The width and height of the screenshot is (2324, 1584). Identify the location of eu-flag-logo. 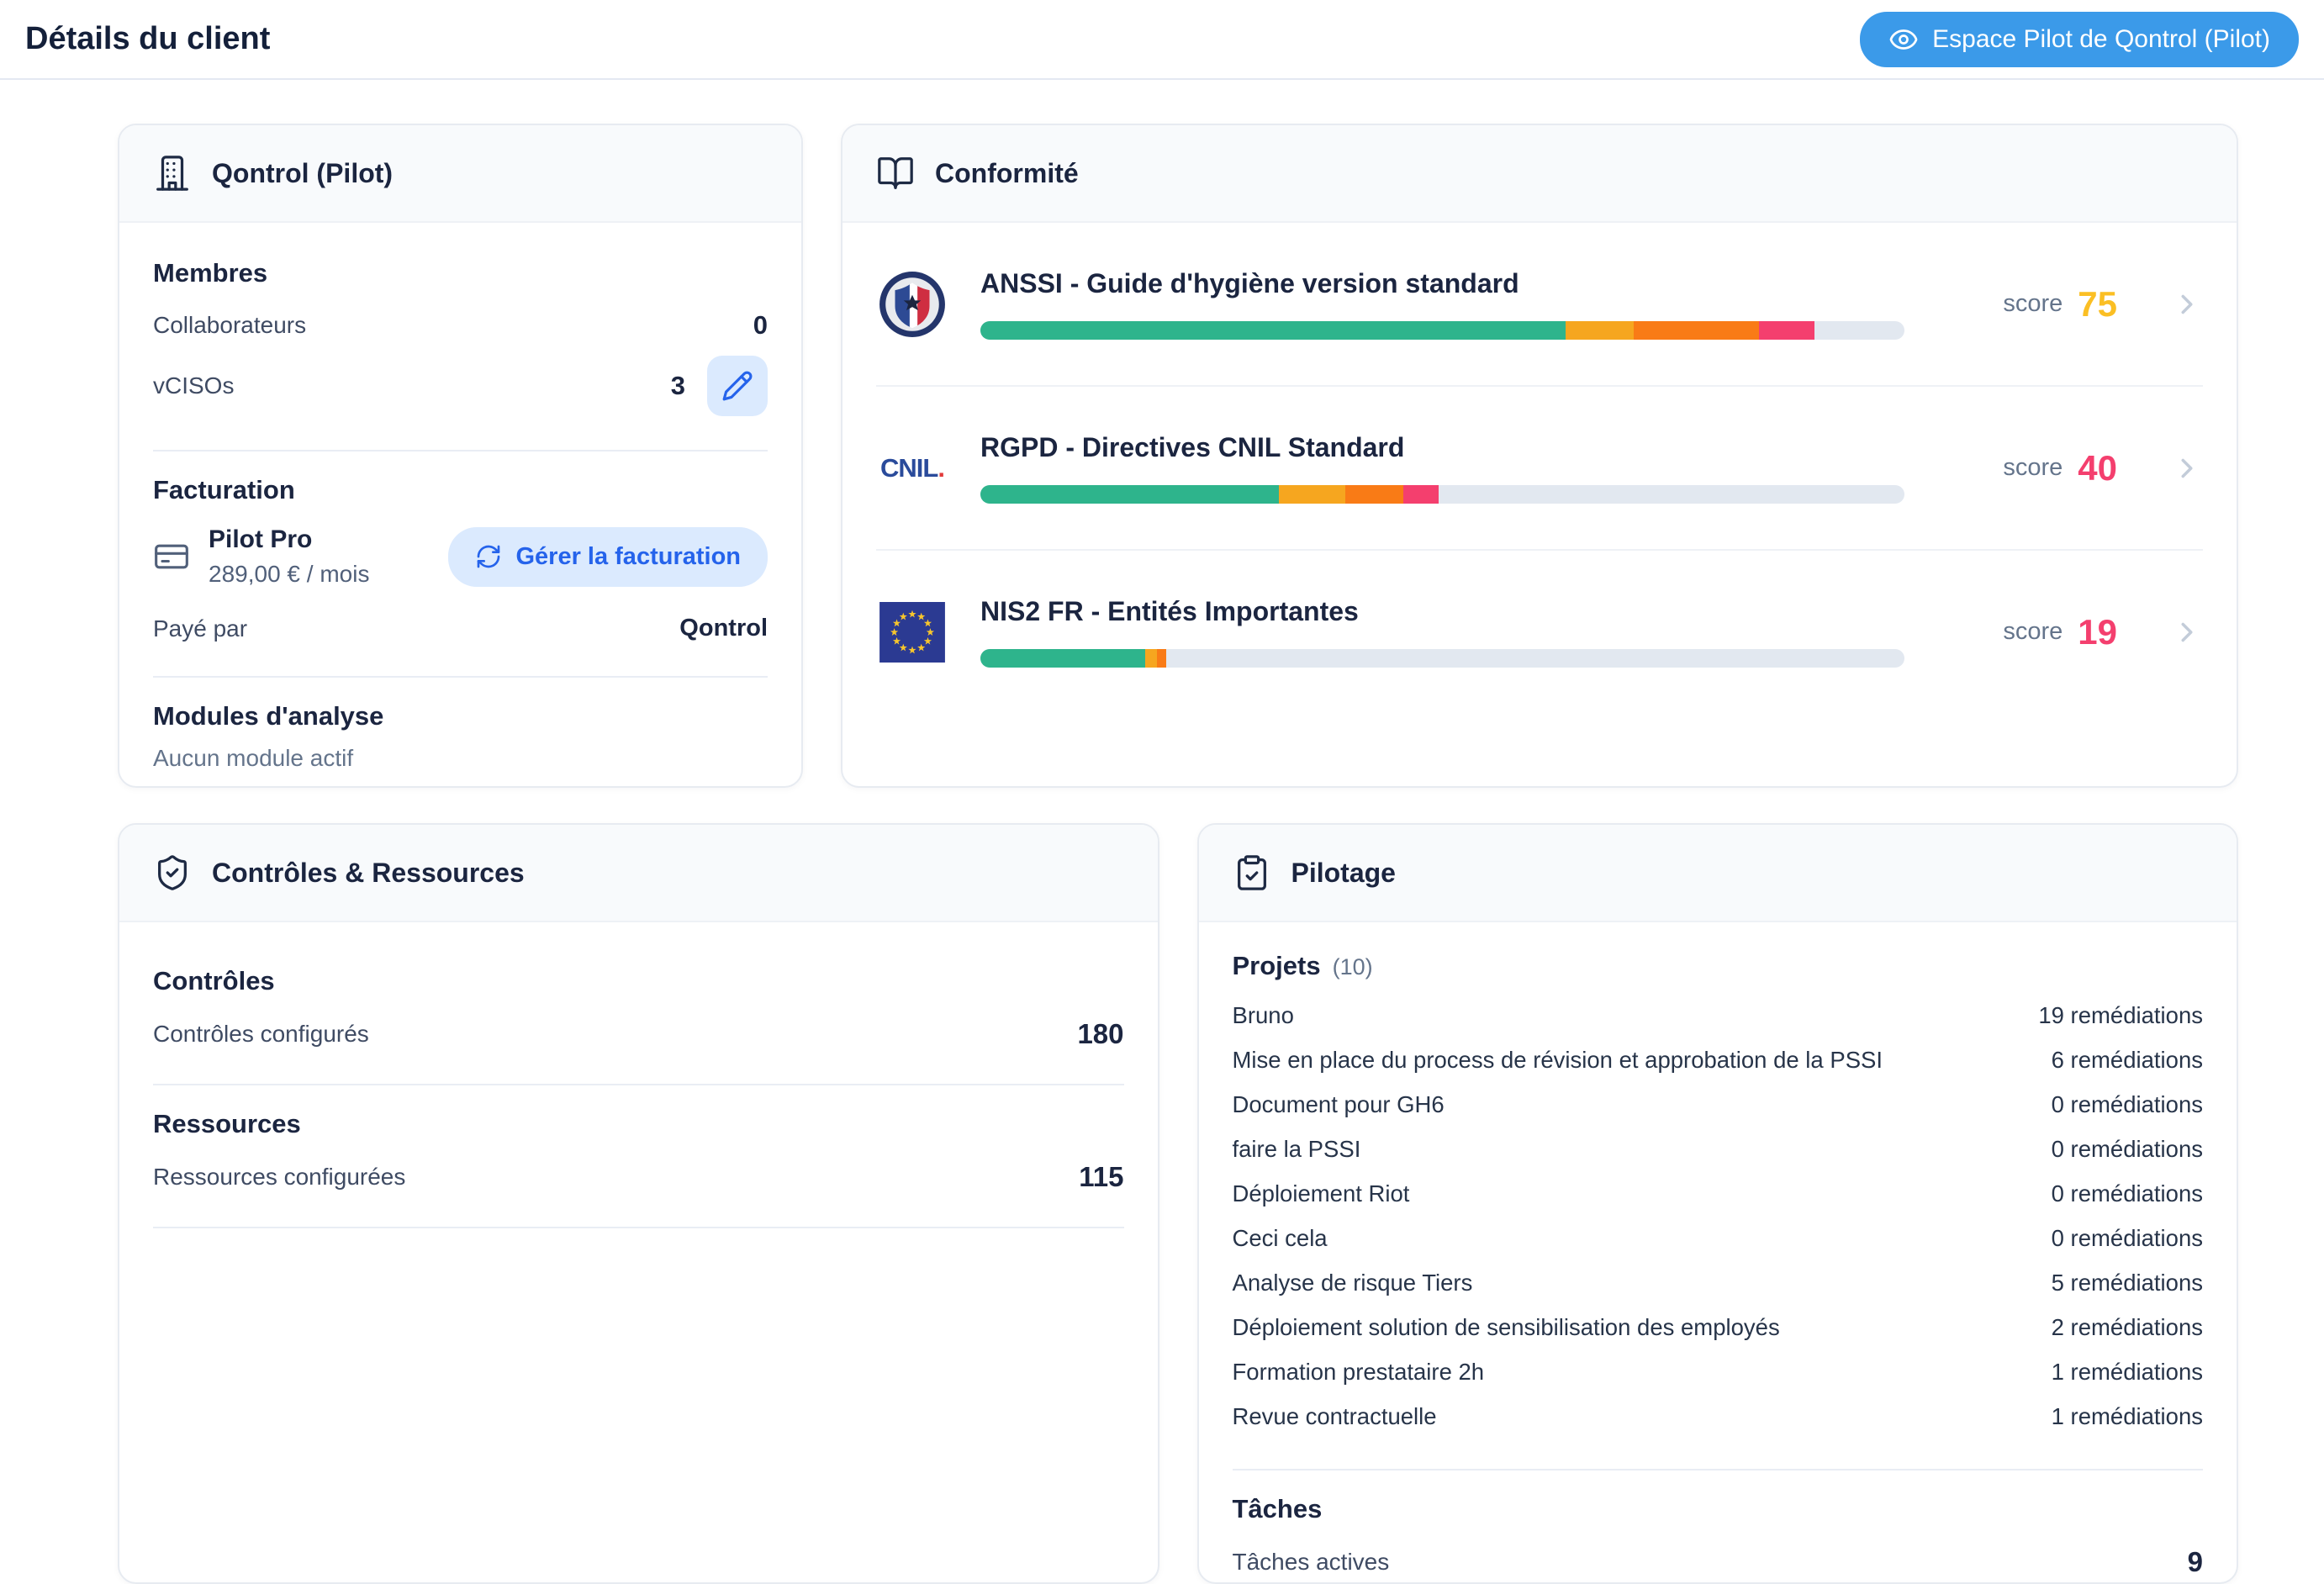
(912, 632).